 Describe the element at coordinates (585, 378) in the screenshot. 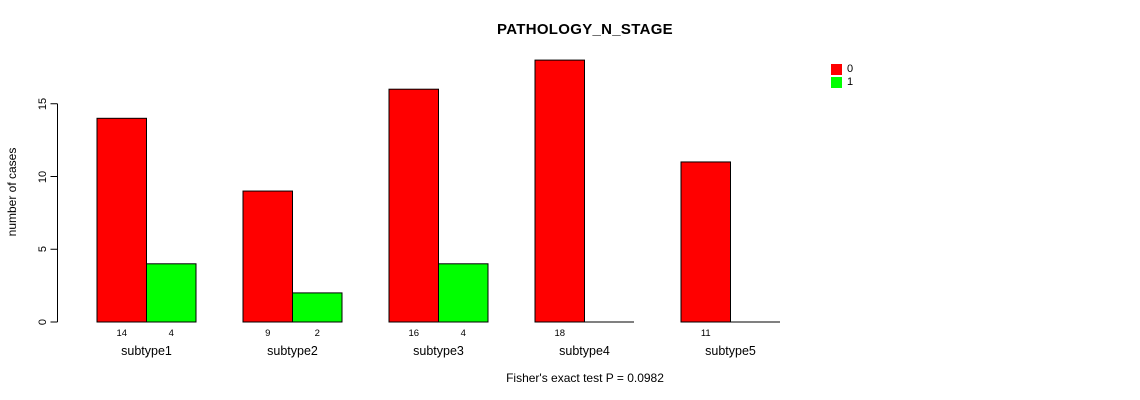

I see `fisher-test-annotation: Fisher's exact test P = 0.0982` at that location.